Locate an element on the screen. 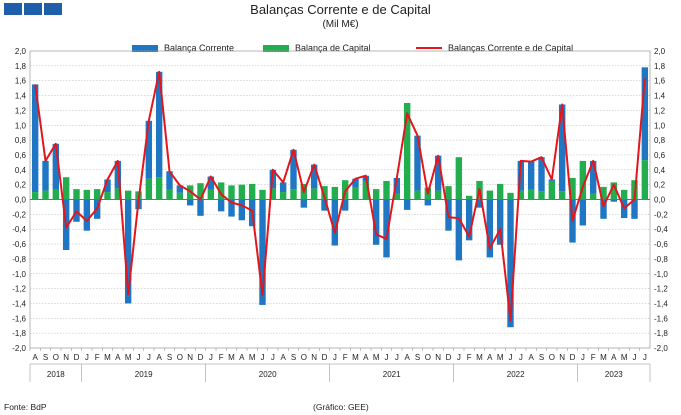 This screenshot has width=681, height=415. x-tick-label-year: 2022 is located at coordinates (516, 374).